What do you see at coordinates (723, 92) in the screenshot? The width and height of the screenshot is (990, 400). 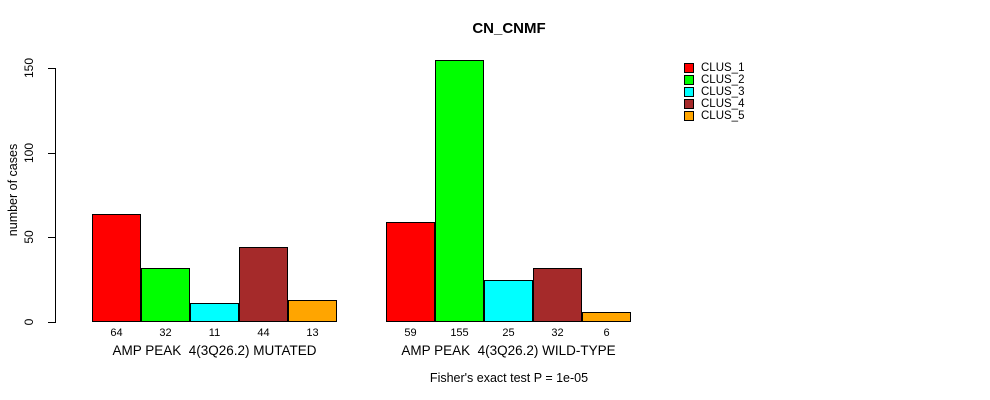 I see `legend-label: CLUS_3` at bounding box center [723, 92].